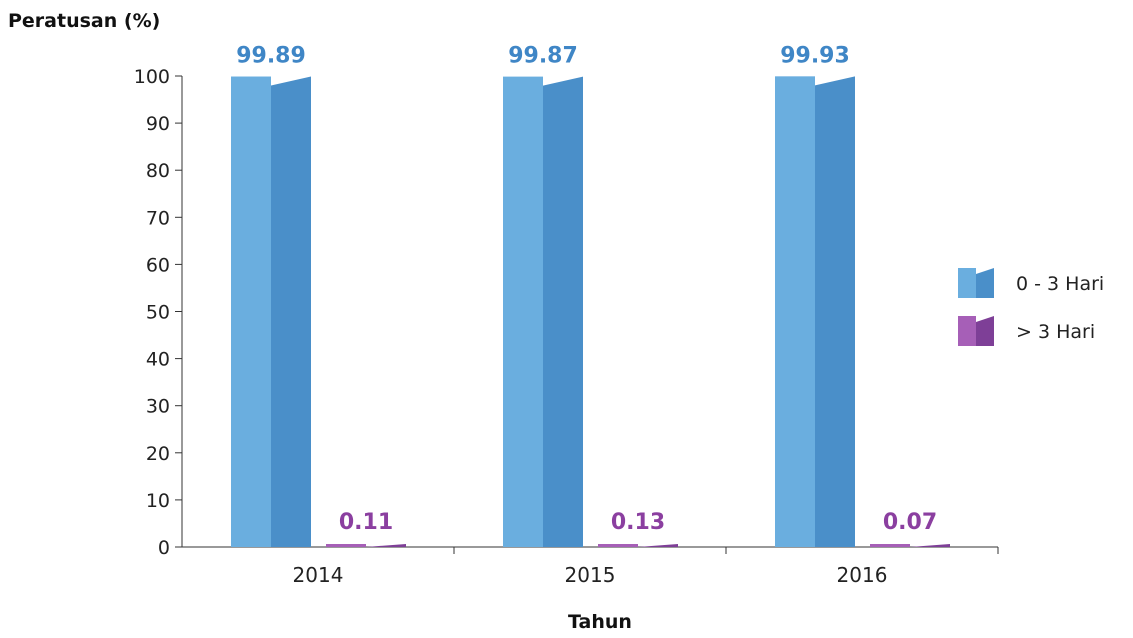  What do you see at coordinates (158, 124) in the screenshot?
I see `y-tick-label: 90` at bounding box center [158, 124].